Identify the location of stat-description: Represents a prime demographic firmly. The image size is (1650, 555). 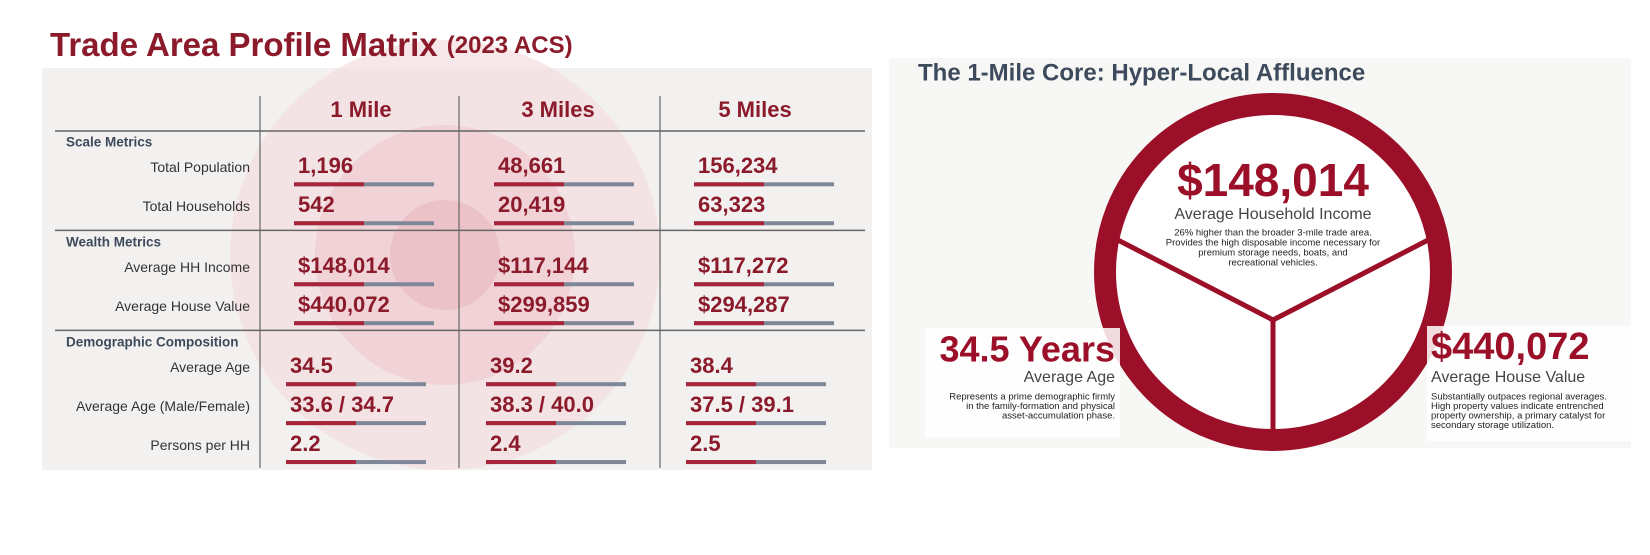
(1032, 397).